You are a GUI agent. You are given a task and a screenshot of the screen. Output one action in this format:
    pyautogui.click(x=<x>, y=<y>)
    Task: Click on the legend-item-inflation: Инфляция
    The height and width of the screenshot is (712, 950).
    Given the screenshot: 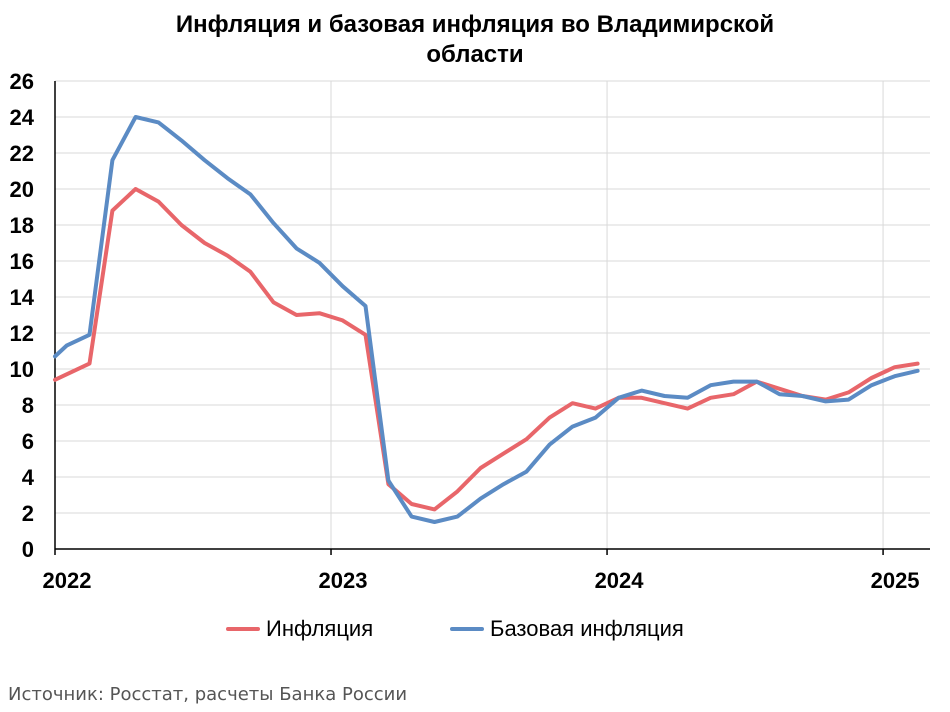 What is the action you would take?
    pyautogui.click(x=299, y=629)
    